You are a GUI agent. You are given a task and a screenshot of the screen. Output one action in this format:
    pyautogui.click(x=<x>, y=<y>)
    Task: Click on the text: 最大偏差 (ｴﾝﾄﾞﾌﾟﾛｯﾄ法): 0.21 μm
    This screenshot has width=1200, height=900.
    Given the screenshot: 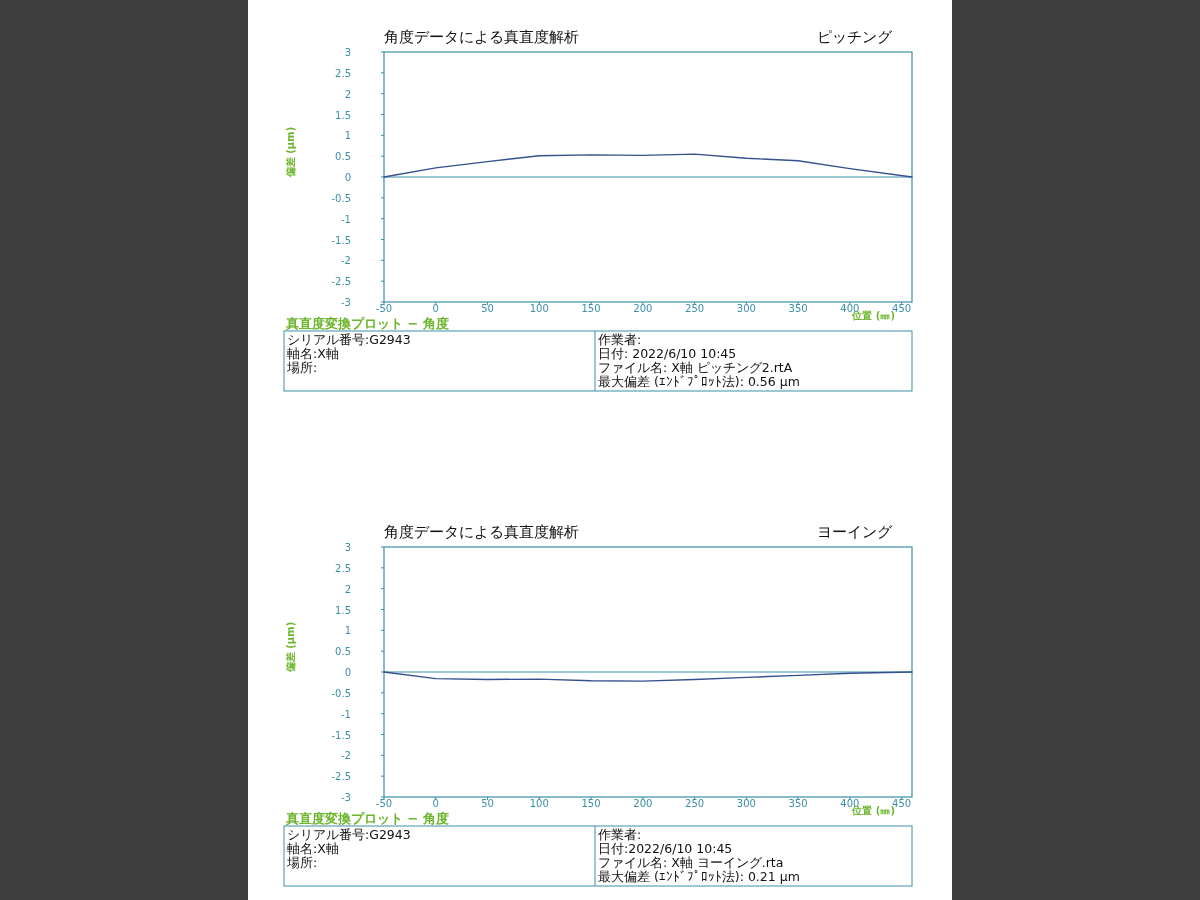 What is the action you would take?
    pyautogui.click(x=699, y=876)
    